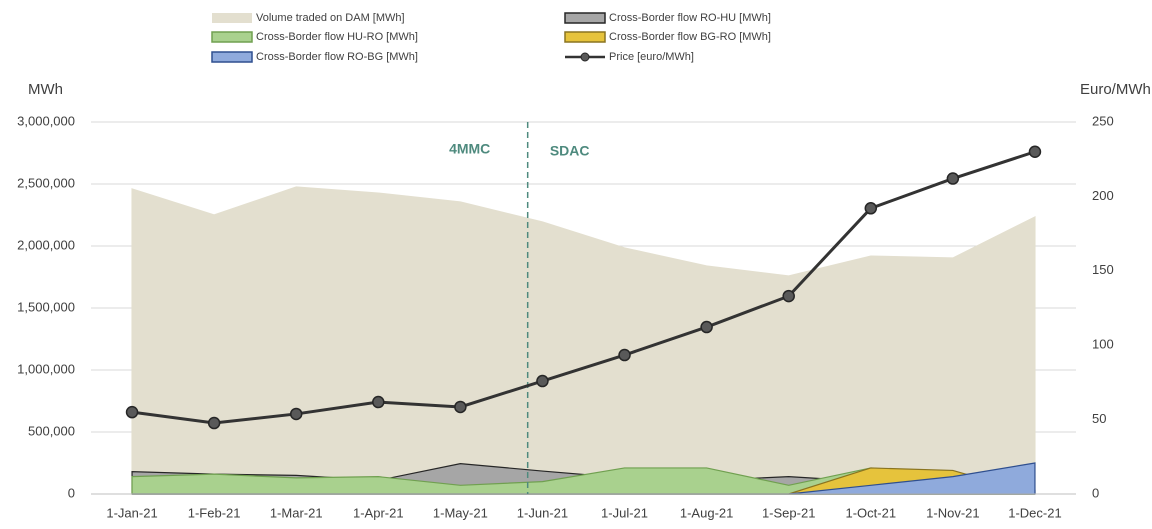  I want to click on x-tick-label: 1-May-21, so click(460, 512).